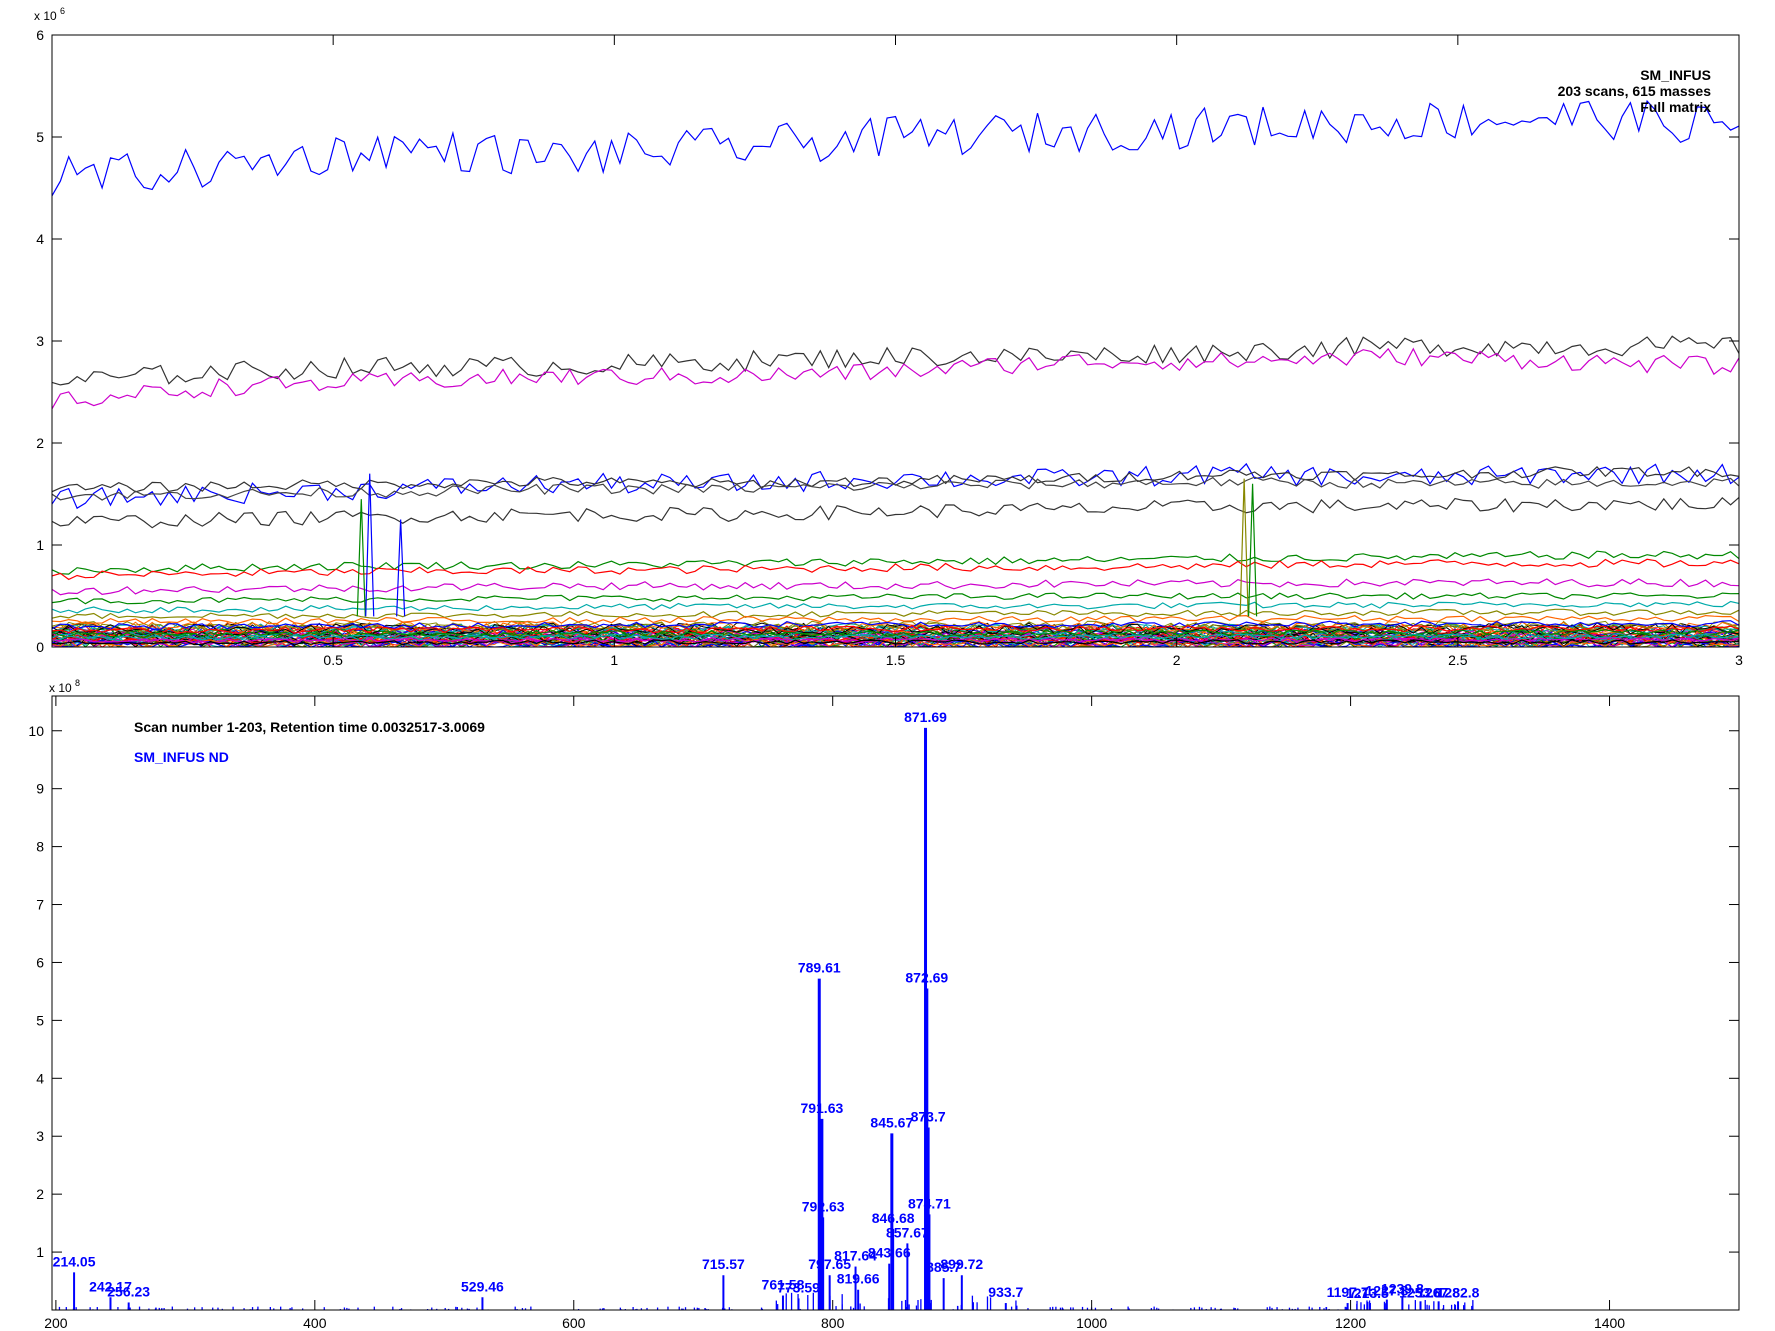  I want to click on peak-label: 242.17, so click(110, 1286).